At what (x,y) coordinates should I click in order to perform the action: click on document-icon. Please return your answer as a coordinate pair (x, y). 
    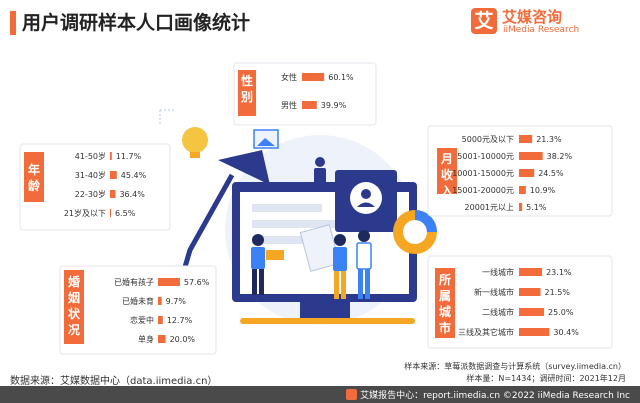
    Looking at the image, I should click on (320, 248).